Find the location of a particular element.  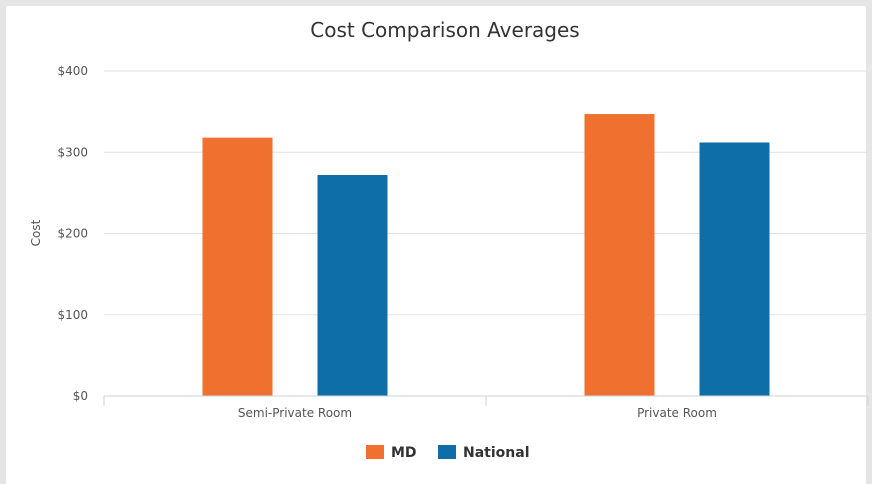

y-tick-label: $300 is located at coordinates (72, 152).